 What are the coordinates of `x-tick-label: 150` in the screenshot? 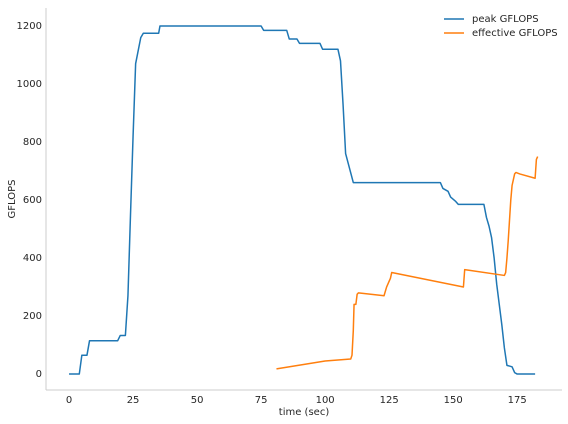 It's located at (453, 400).